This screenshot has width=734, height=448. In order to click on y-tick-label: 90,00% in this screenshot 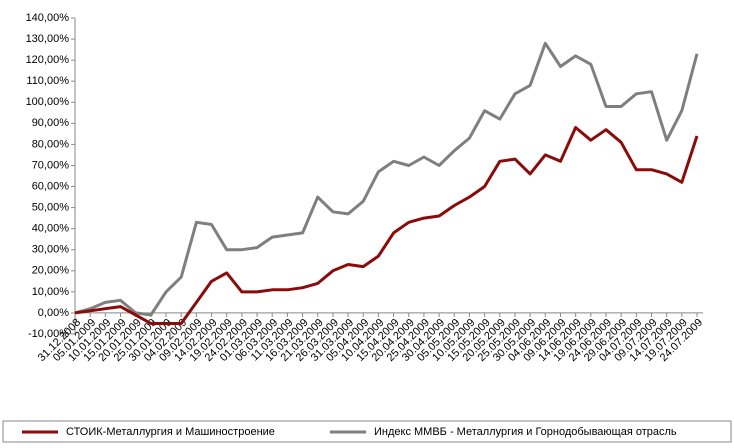, I will do `click(51, 123)`.